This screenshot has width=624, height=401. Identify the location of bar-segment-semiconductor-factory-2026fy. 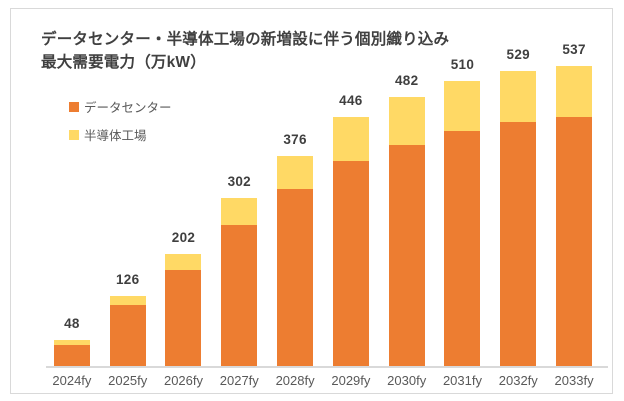
(183, 261).